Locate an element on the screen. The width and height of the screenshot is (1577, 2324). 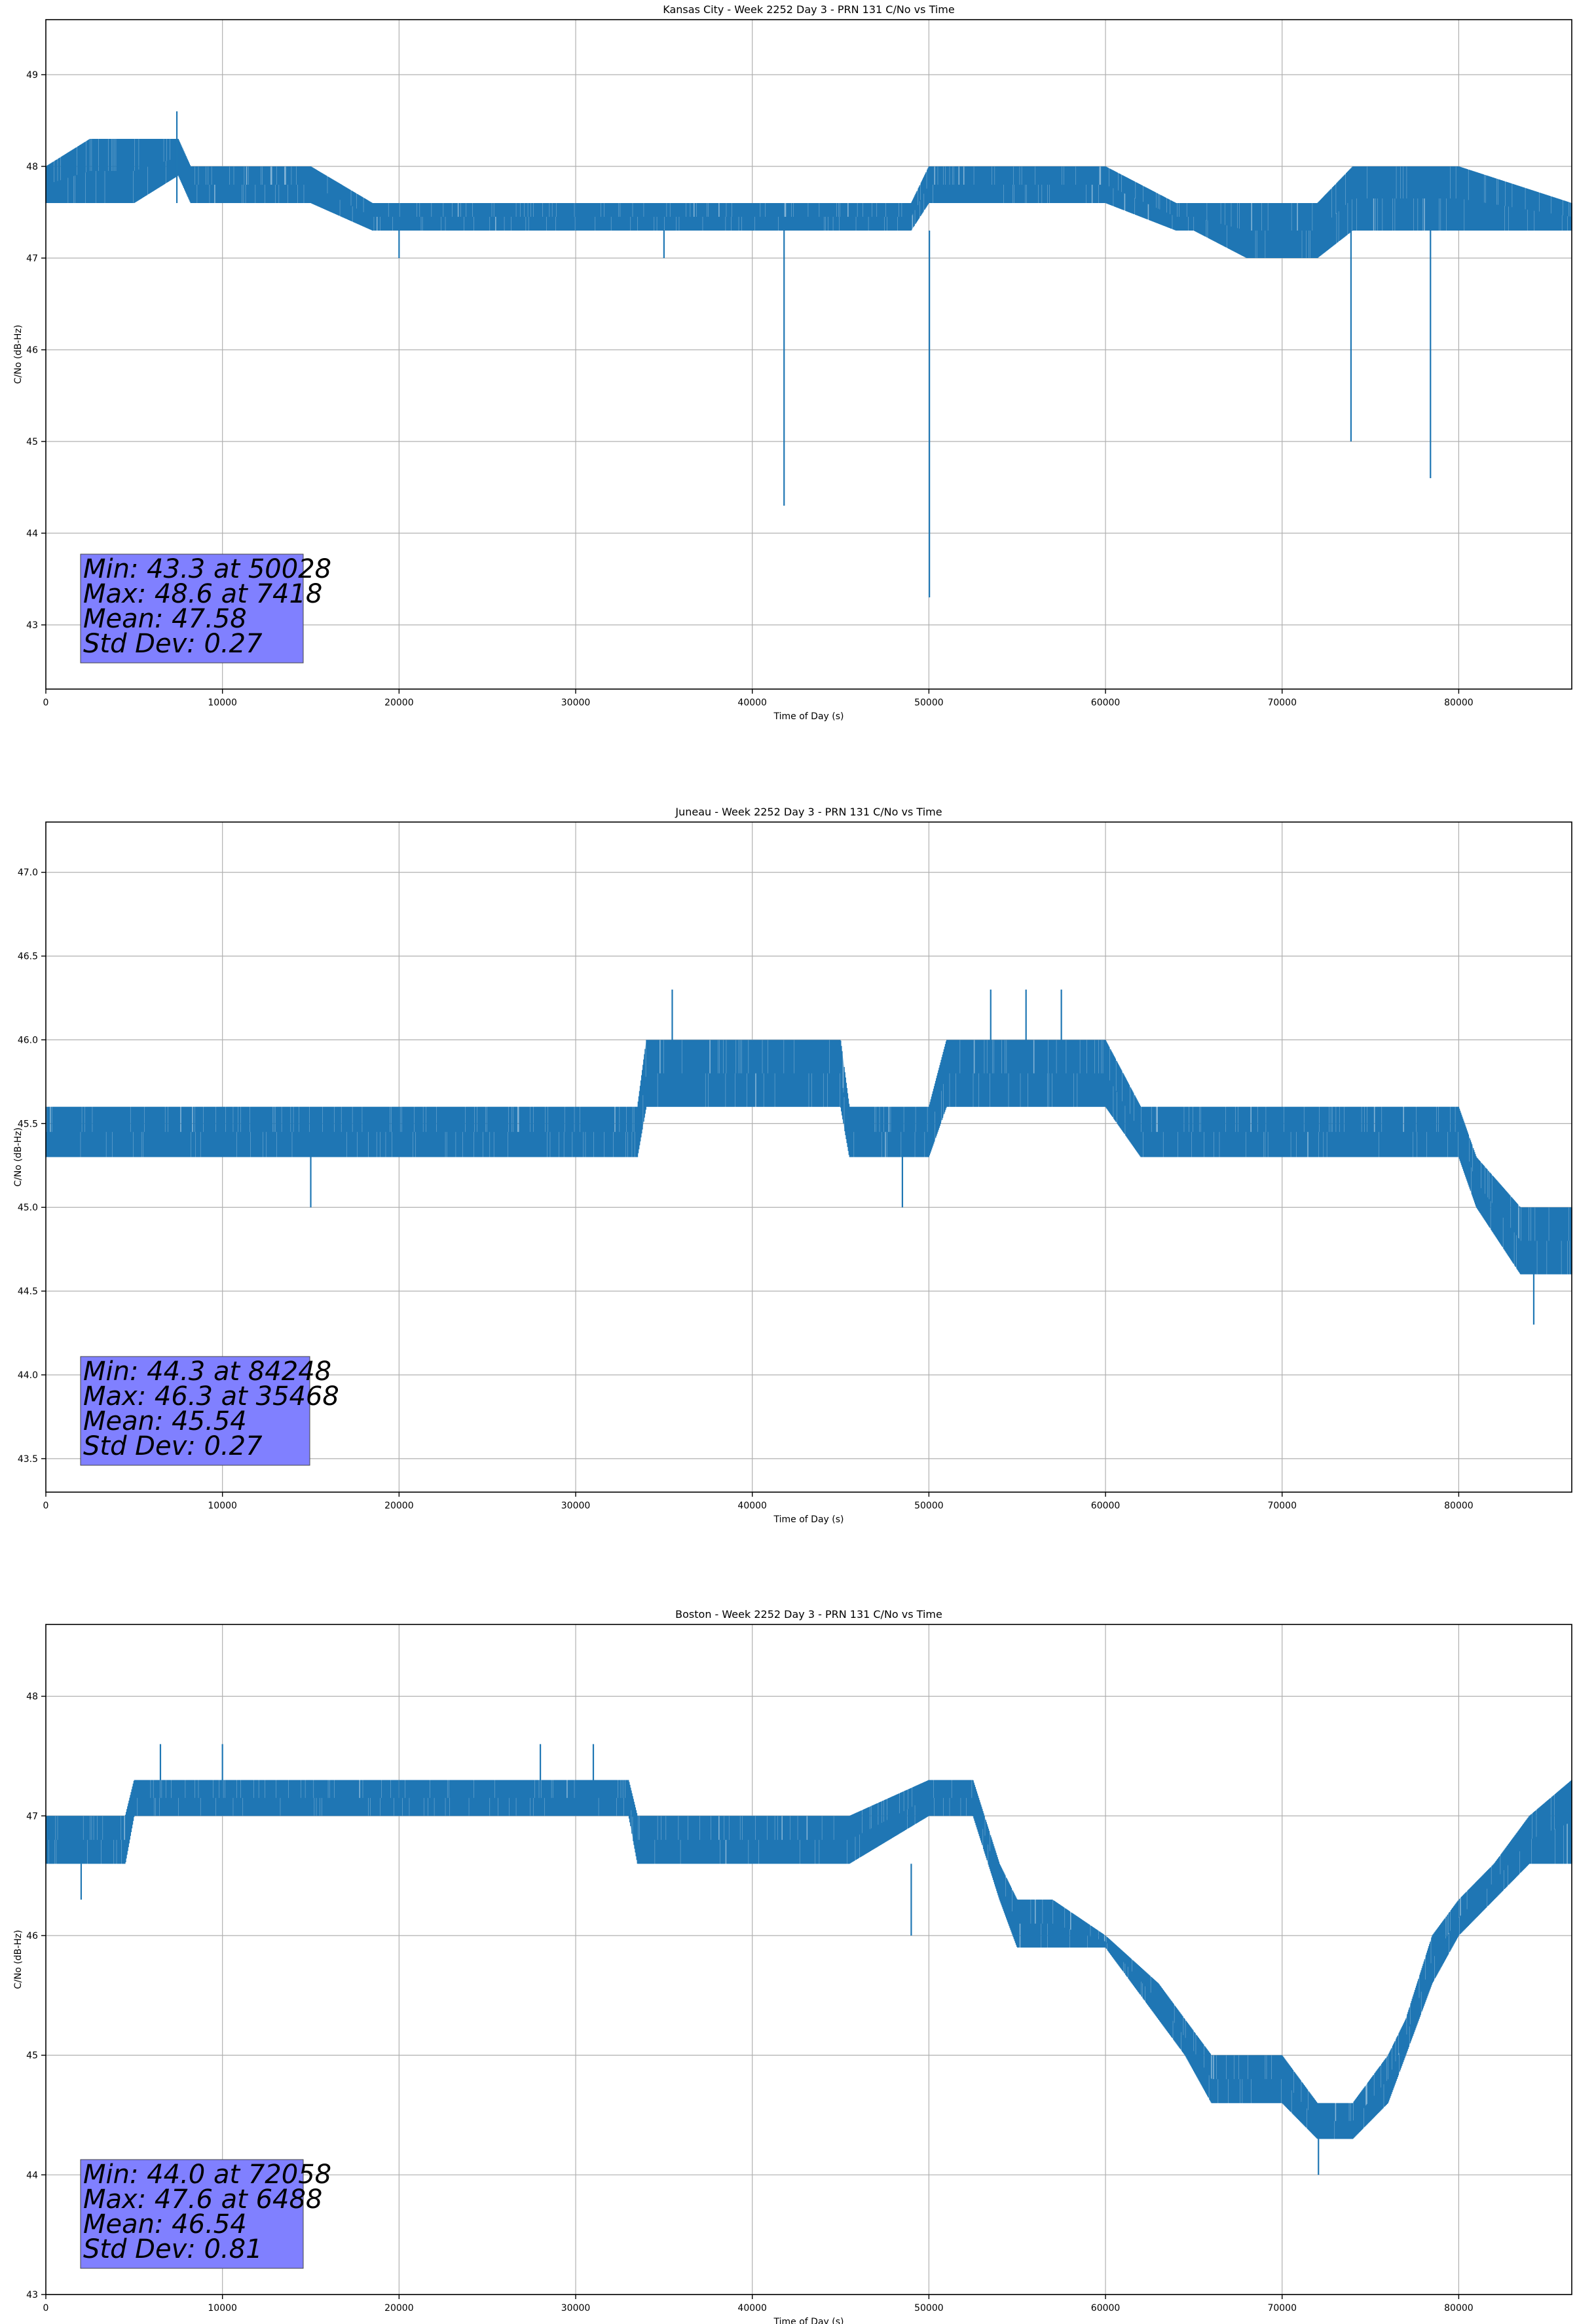
y-tick-label: 47.0 is located at coordinates (28, 873).